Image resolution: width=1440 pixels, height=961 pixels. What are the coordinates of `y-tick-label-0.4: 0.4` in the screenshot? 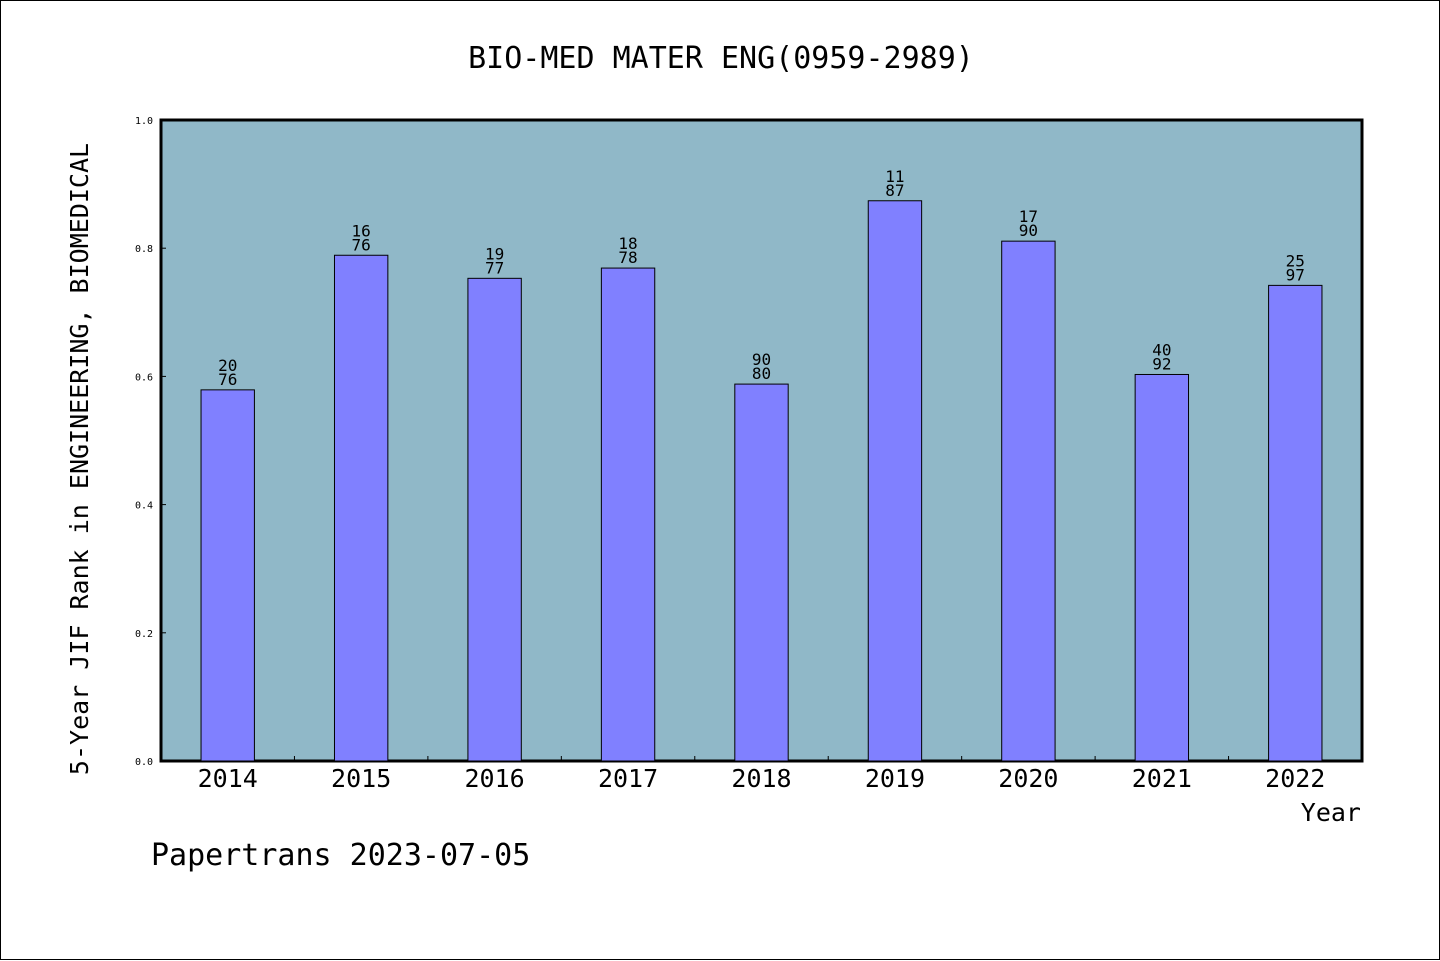 It's located at (144, 506).